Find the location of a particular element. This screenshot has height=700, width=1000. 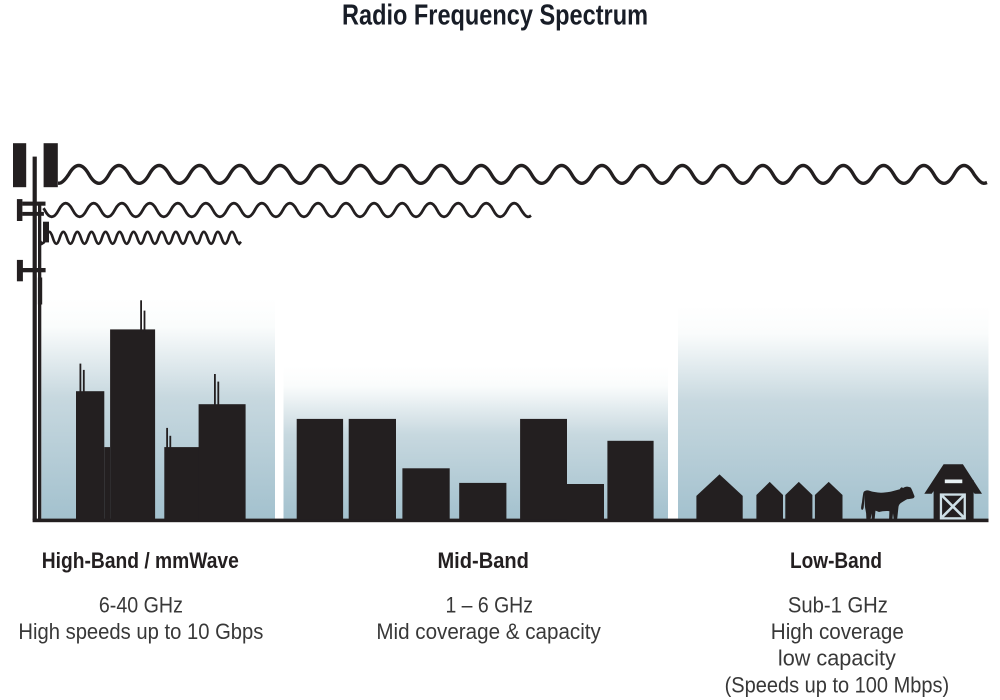

svg-text: Low-Band is located at coordinates (836, 560).